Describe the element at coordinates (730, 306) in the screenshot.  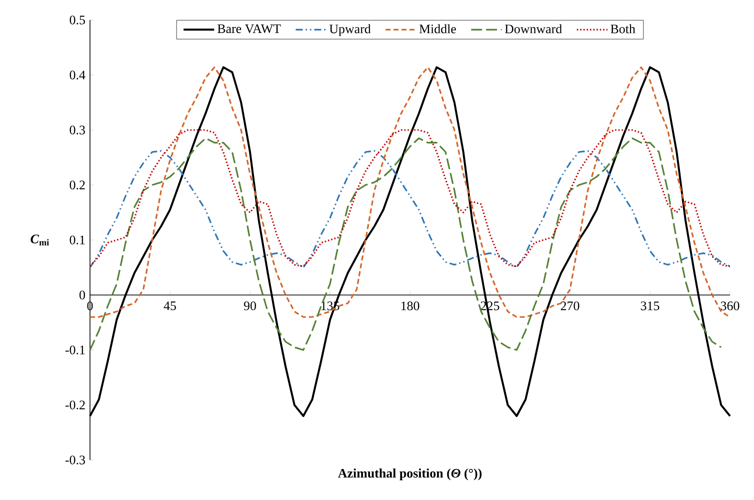
I see `x-tick-label: 360` at that location.